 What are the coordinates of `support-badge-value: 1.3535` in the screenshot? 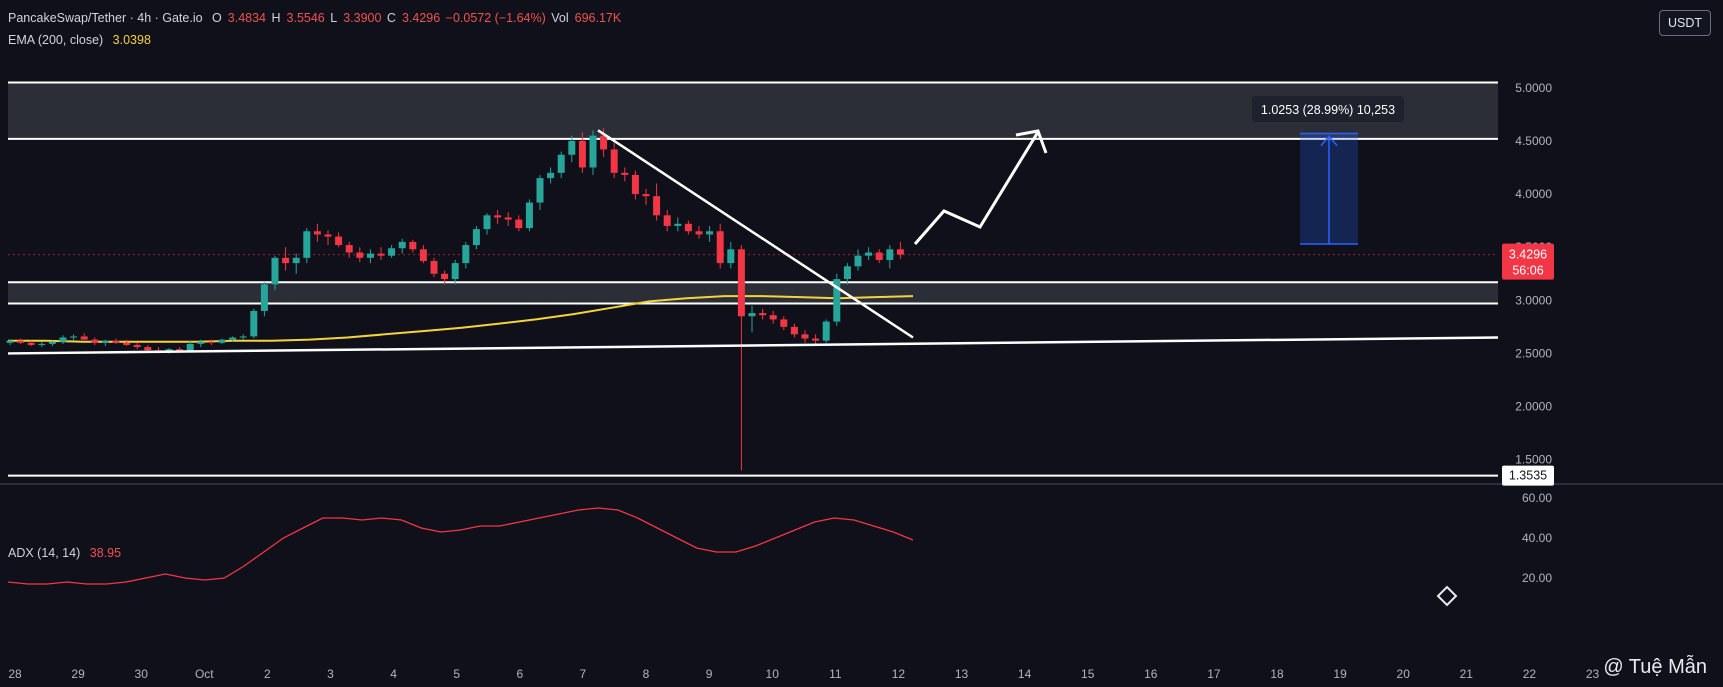 It's located at (1528, 476).